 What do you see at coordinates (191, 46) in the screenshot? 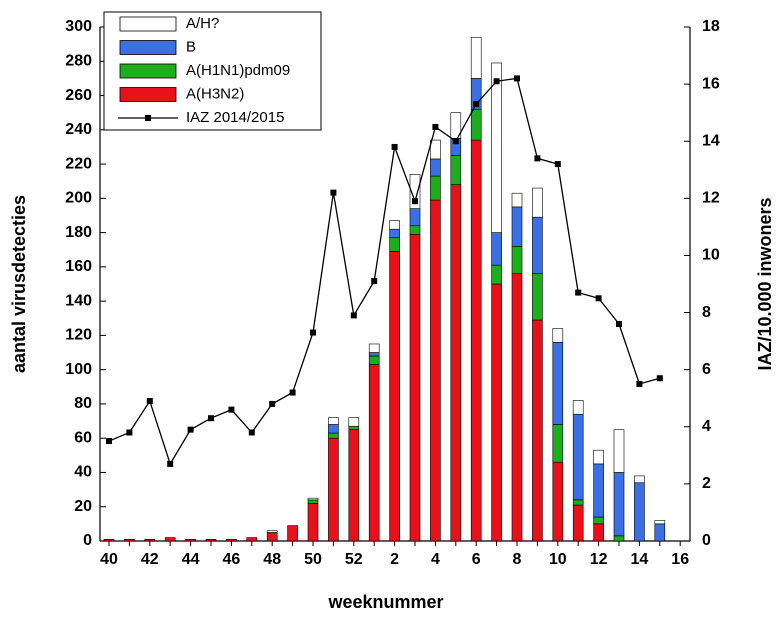
I see `legend-label: B` at bounding box center [191, 46].